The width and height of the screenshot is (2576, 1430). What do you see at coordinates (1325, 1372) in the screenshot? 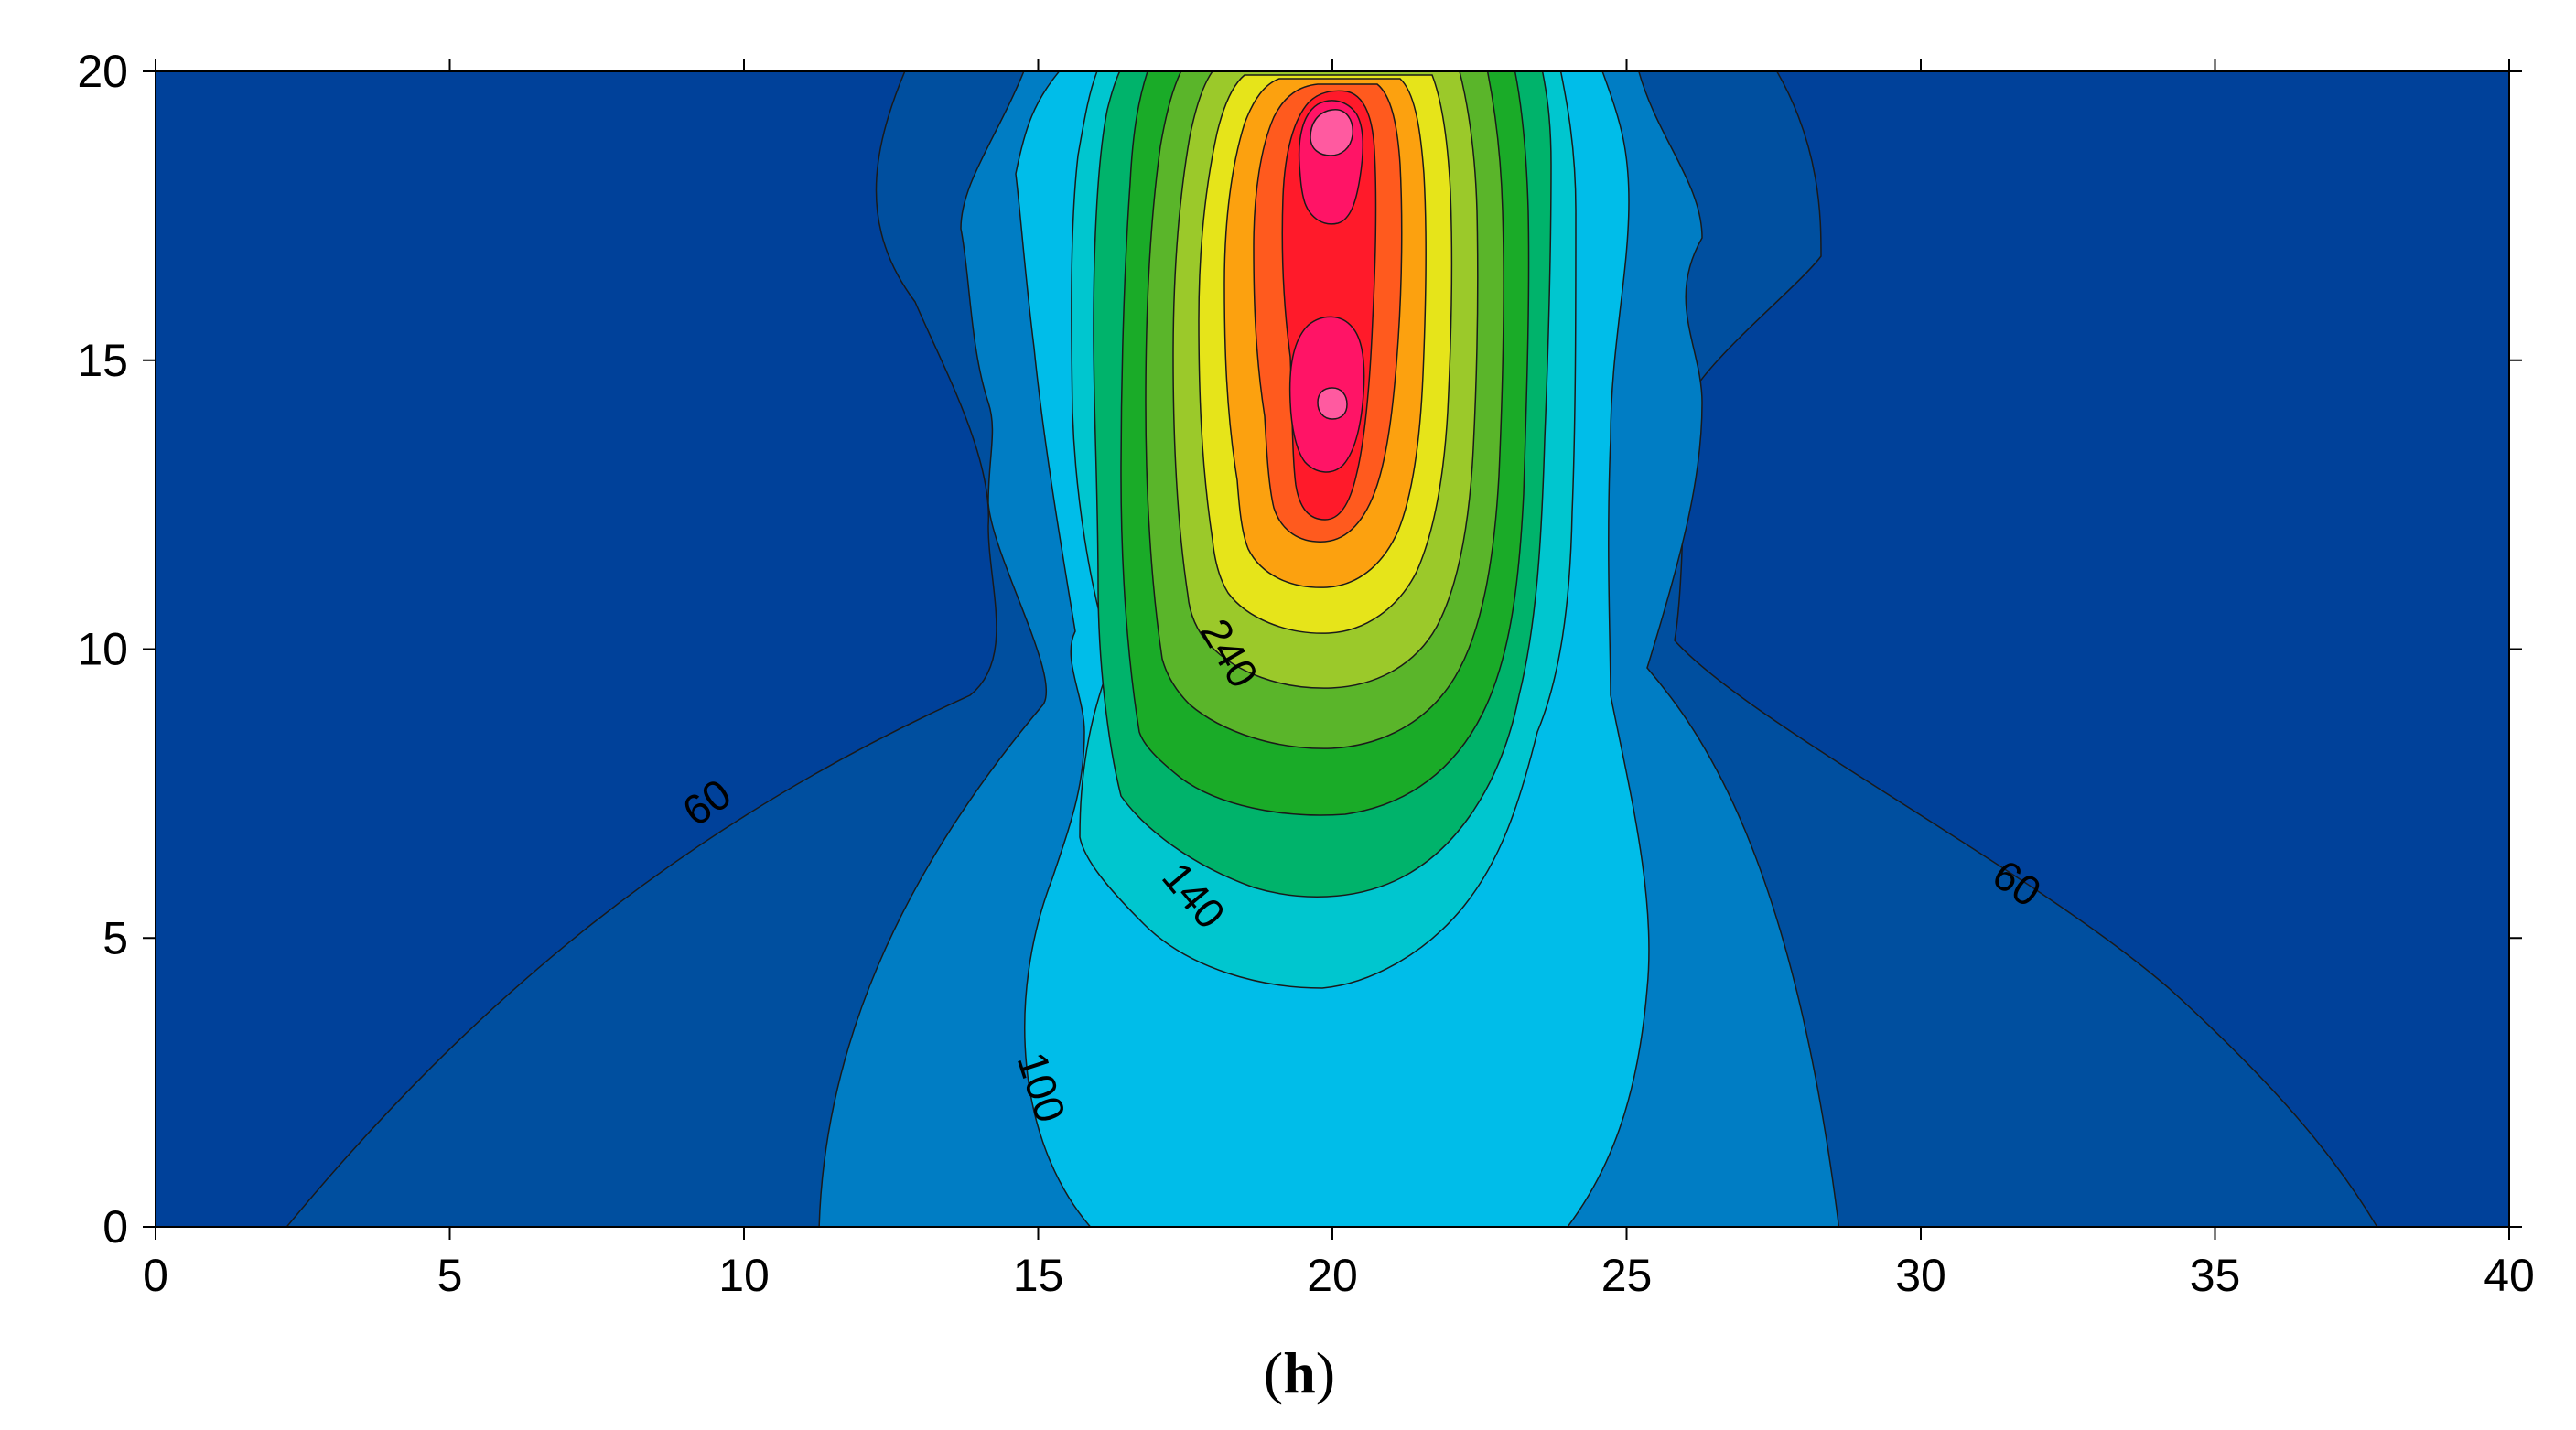
I see `caption-close-paren: )` at bounding box center [1325, 1372].